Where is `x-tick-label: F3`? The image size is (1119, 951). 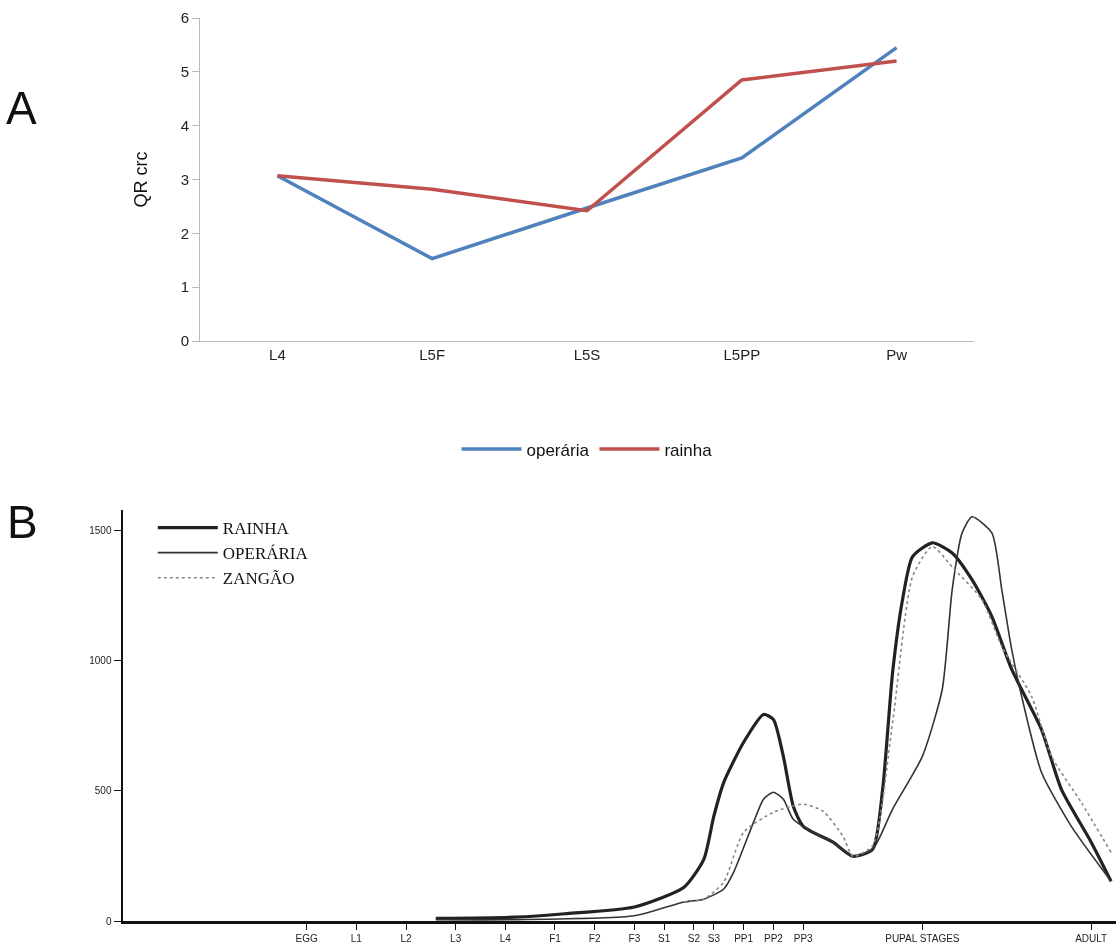
x-tick-label: F3 is located at coordinates (634, 938).